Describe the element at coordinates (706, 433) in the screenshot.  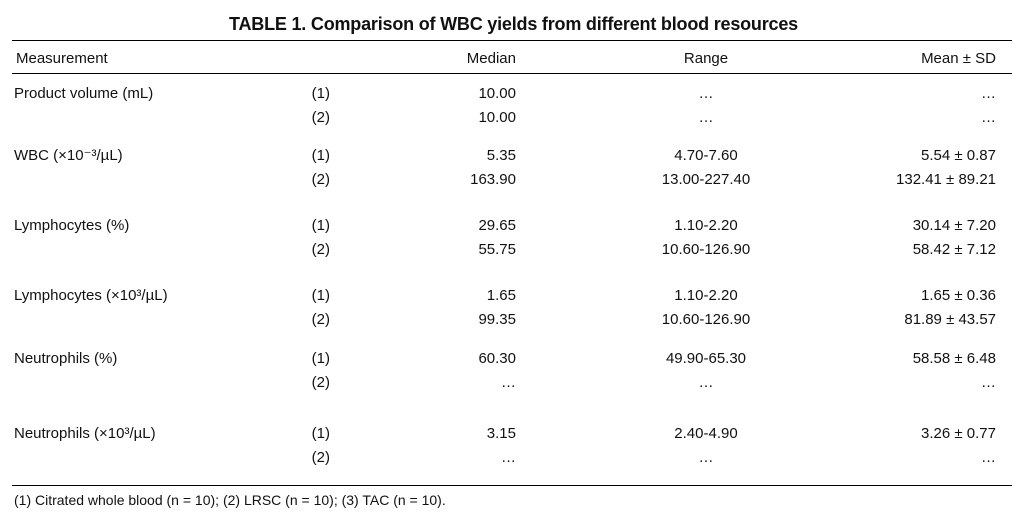
I see `range-value: 2.40-4.90` at that location.